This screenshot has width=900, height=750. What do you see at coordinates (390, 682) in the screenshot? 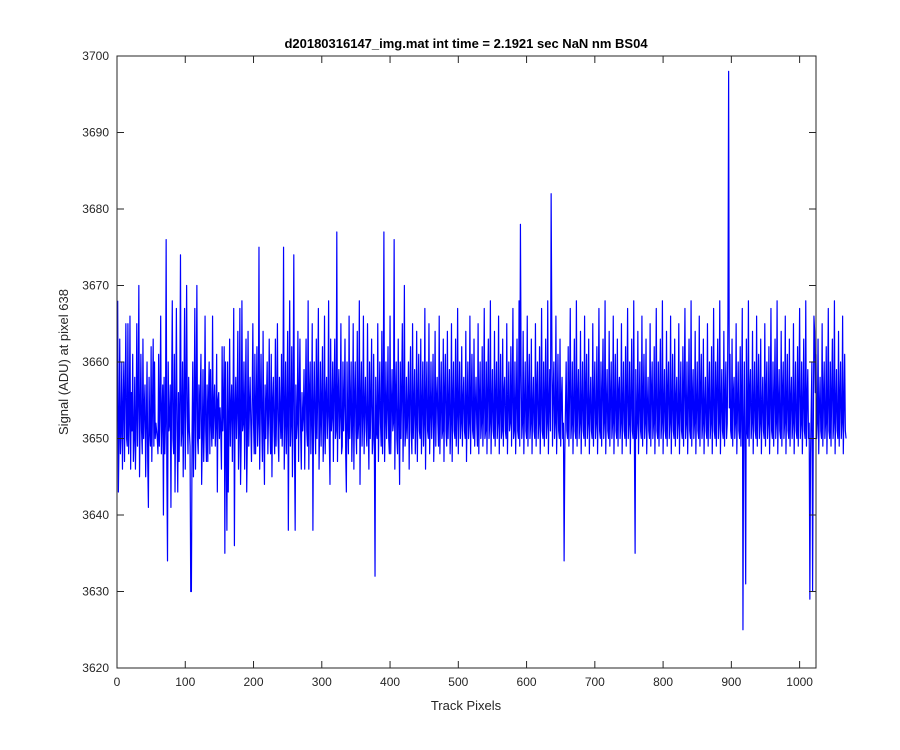
I see `x-tick-label: 400` at bounding box center [390, 682].